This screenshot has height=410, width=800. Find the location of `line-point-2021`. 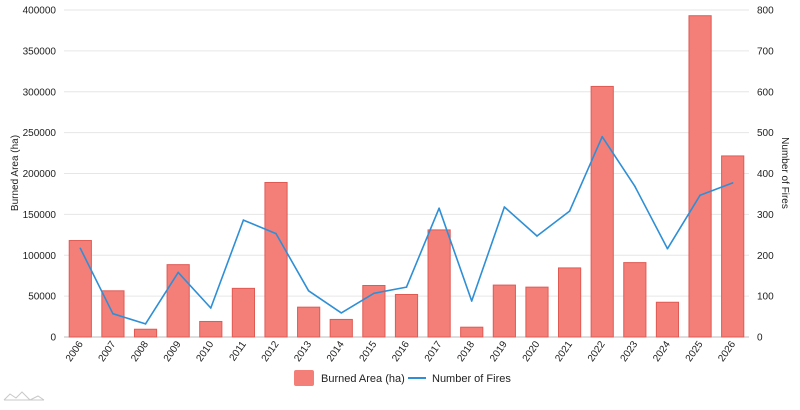

line-point-2021 is located at coordinates (569, 211).